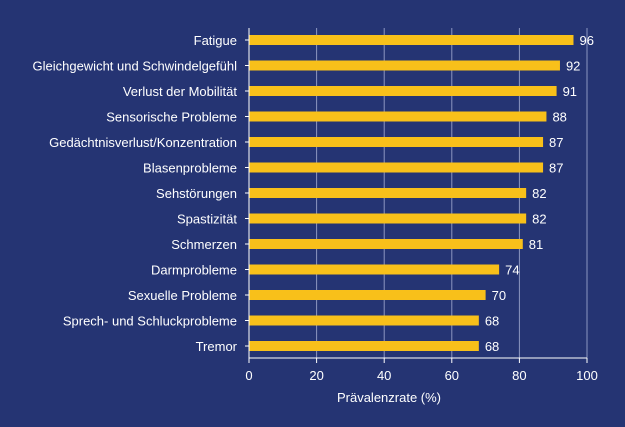 This screenshot has width=625, height=427. I want to click on category-label: Darmprobleme, so click(194, 270).